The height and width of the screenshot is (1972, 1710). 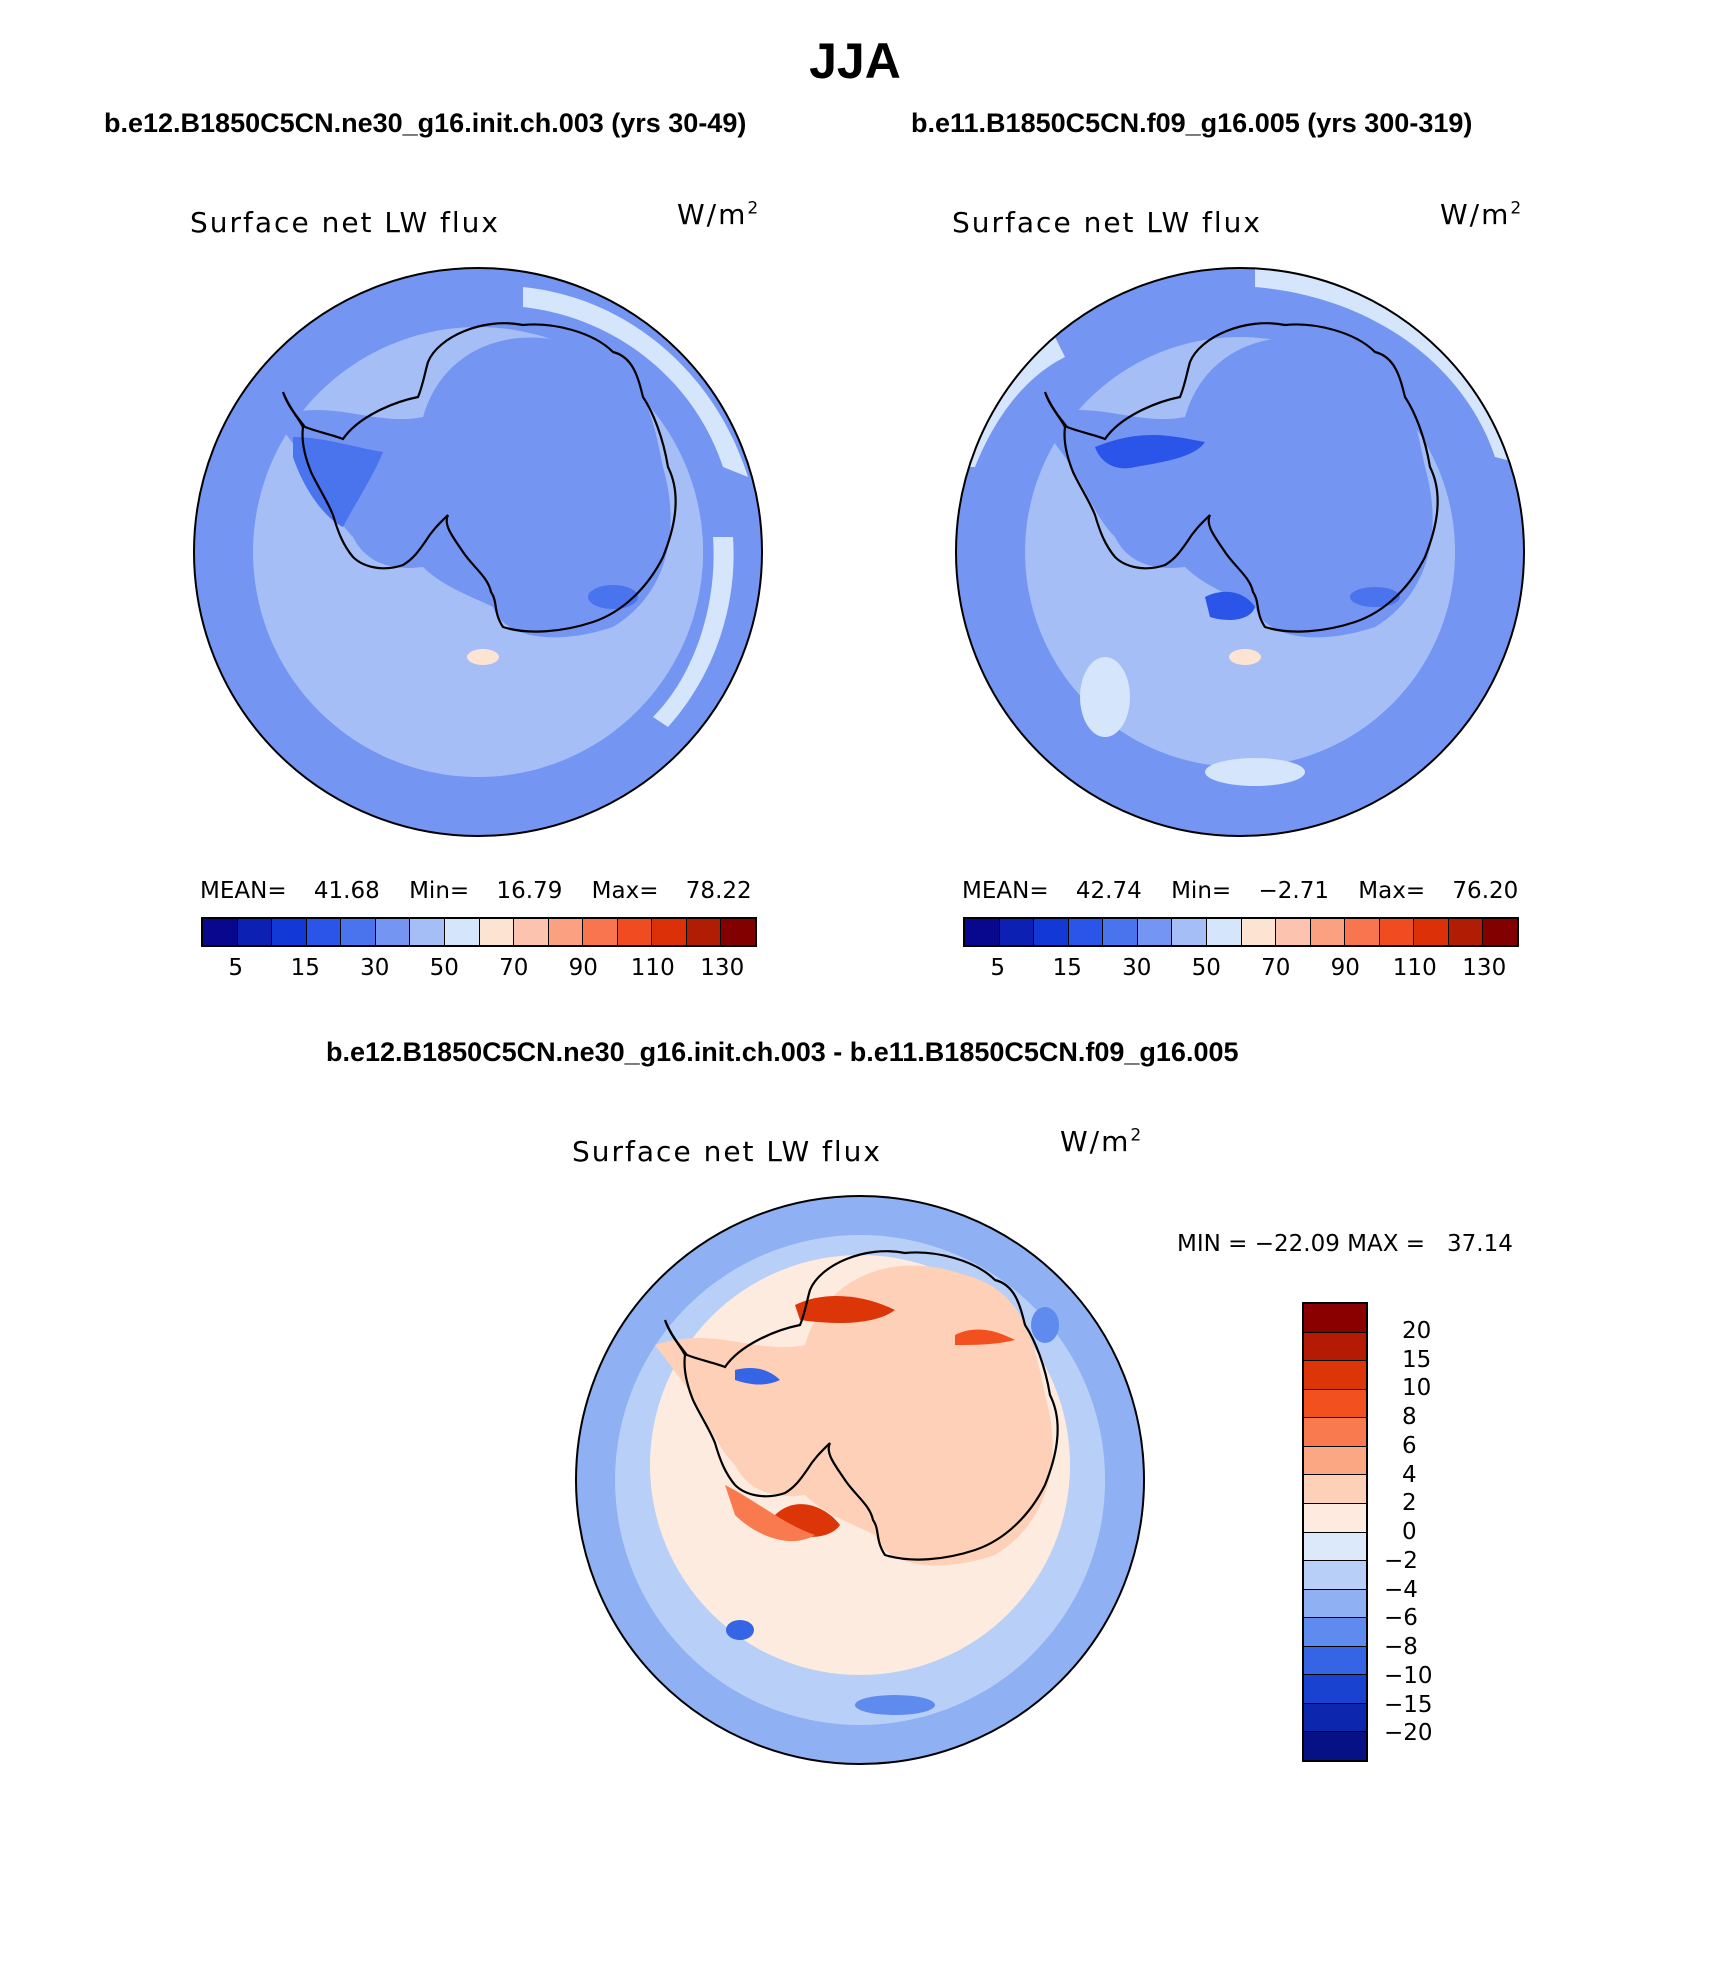 I want to click on diff-colorbar-tick-label: 4, so click(x=1409, y=1474).